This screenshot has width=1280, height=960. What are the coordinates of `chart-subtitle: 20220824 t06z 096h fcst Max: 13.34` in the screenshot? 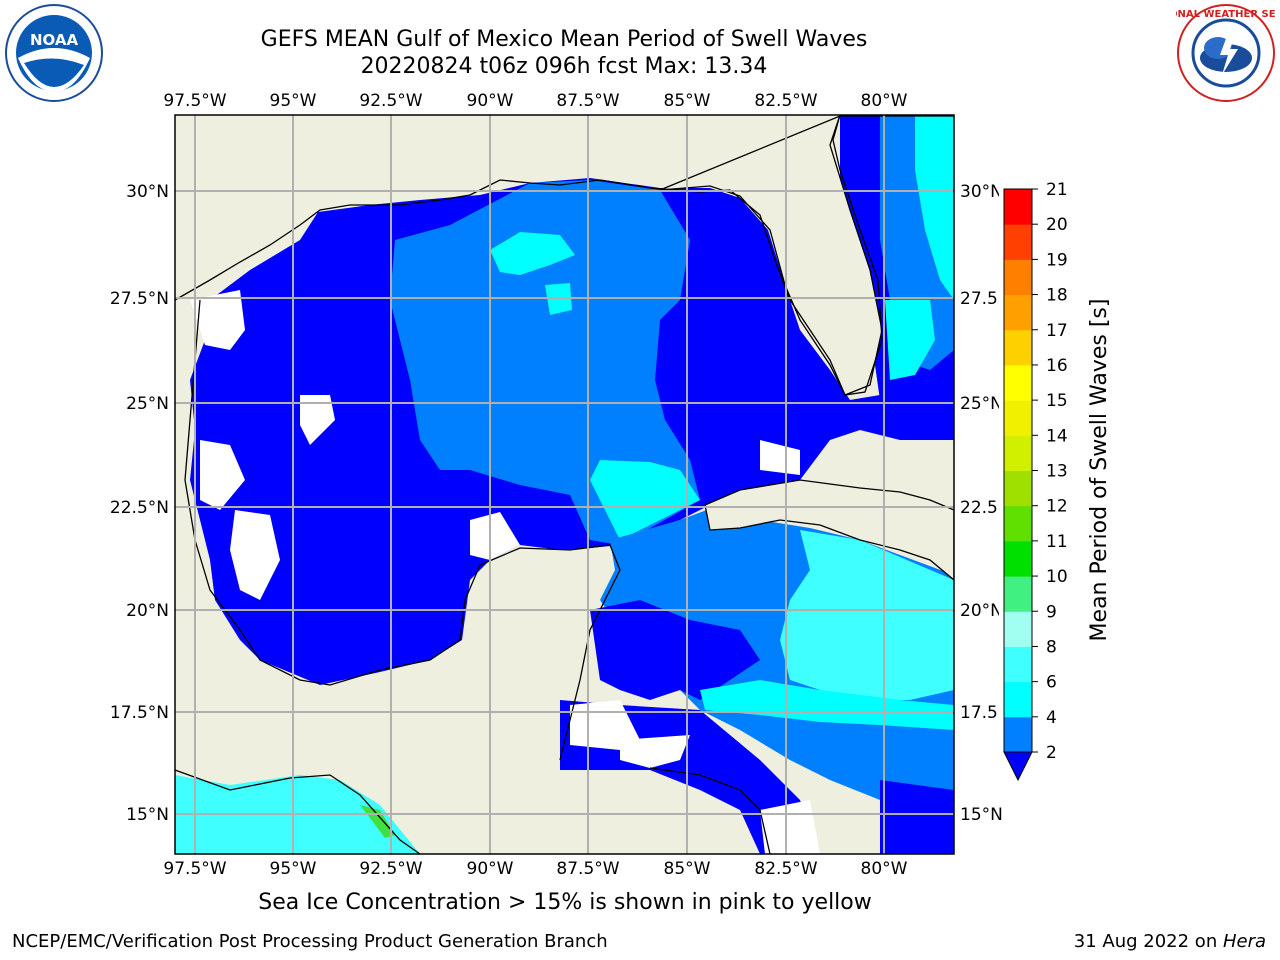 It's located at (564, 66).